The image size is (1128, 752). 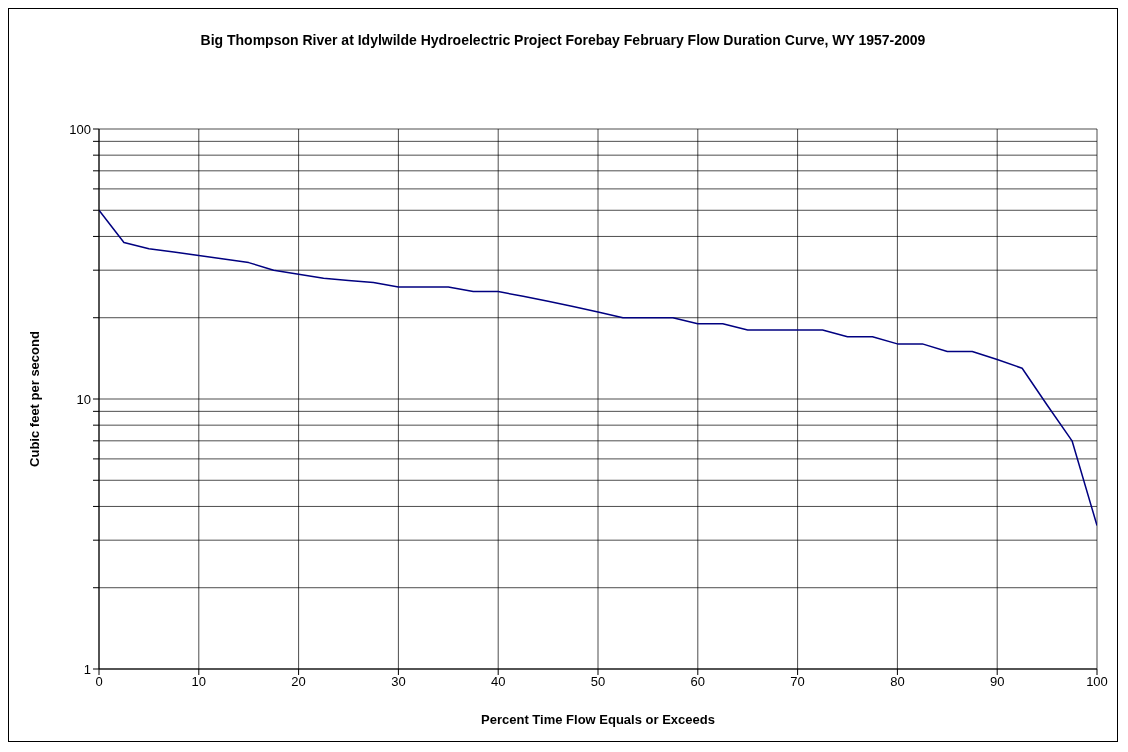 I want to click on y-tick-label: 1, so click(x=87, y=669).